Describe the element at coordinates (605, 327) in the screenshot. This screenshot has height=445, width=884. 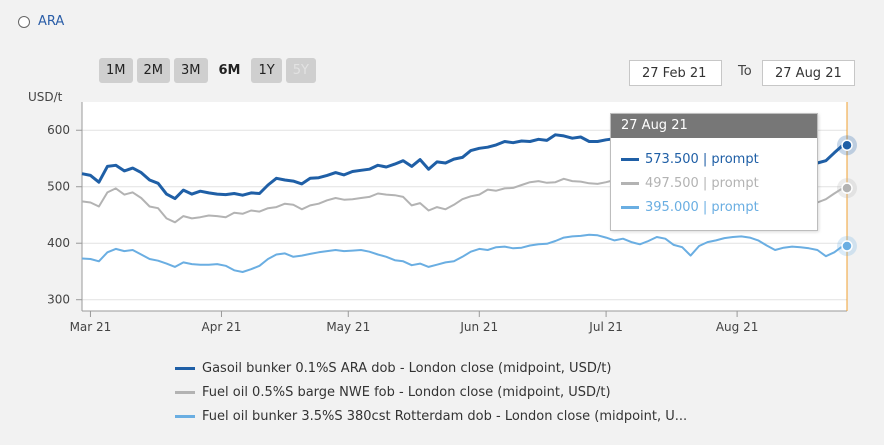
I see `x-tick-label: Jul 21` at that location.